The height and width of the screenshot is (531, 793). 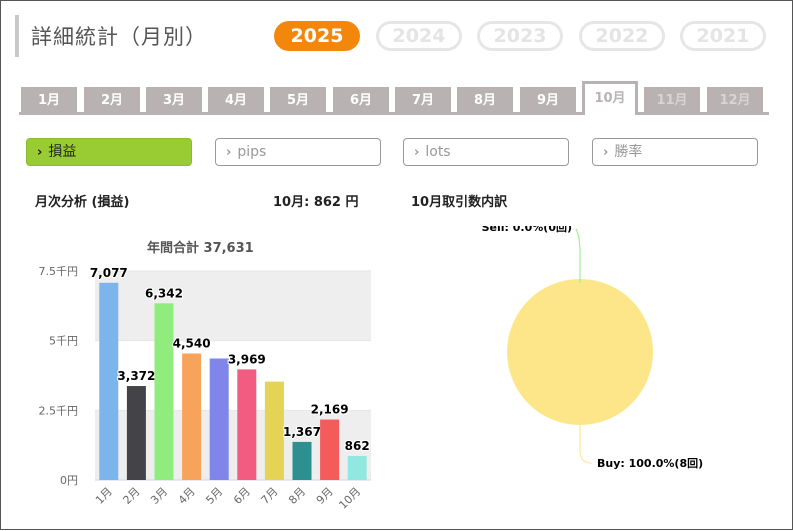 What do you see at coordinates (174, 99) in the screenshot?
I see `month-tab-3: 3月` at bounding box center [174, 99].